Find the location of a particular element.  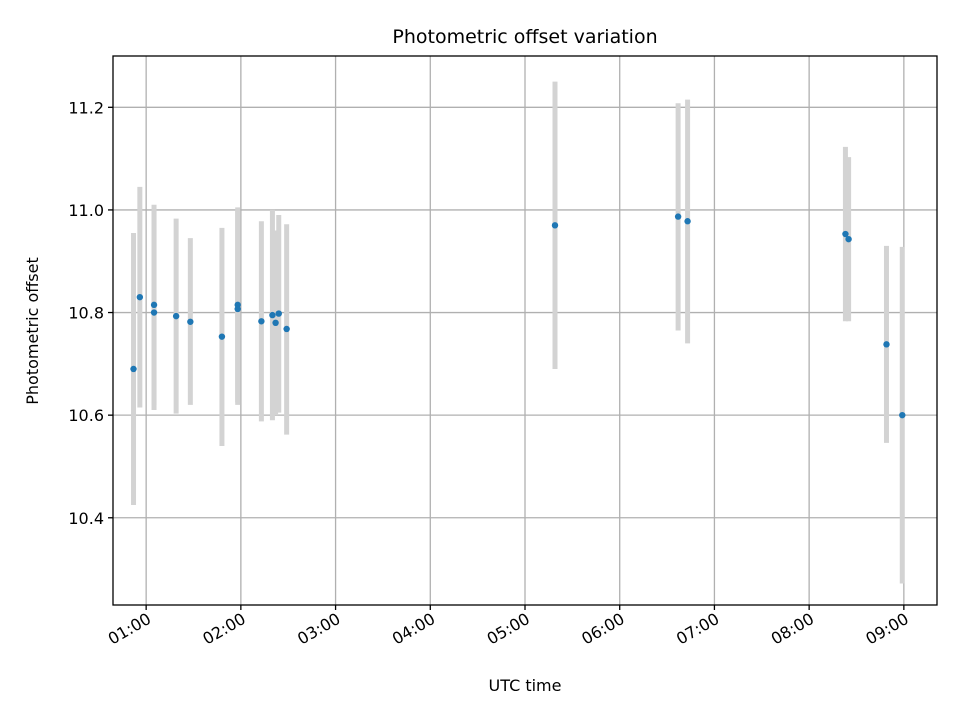

x-tick-label: 09:00 is located at coordinates (886, 629).